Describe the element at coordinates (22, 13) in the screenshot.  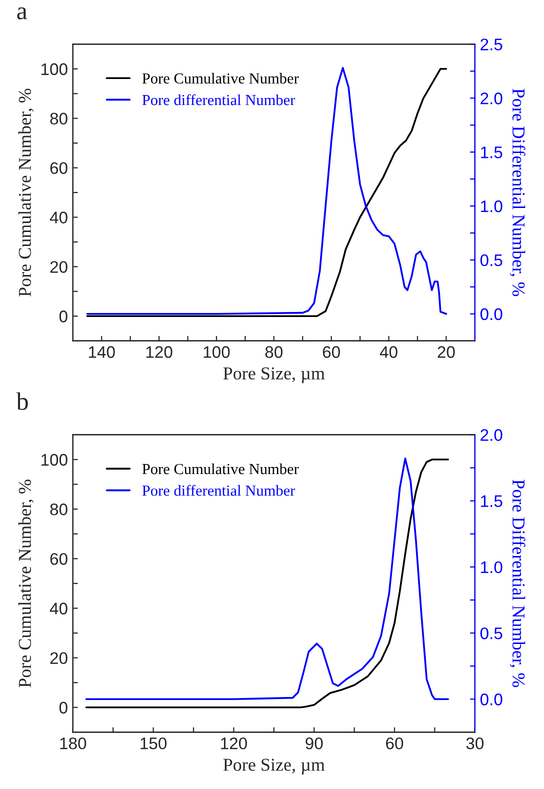
I see `chart-title: a` at that location.